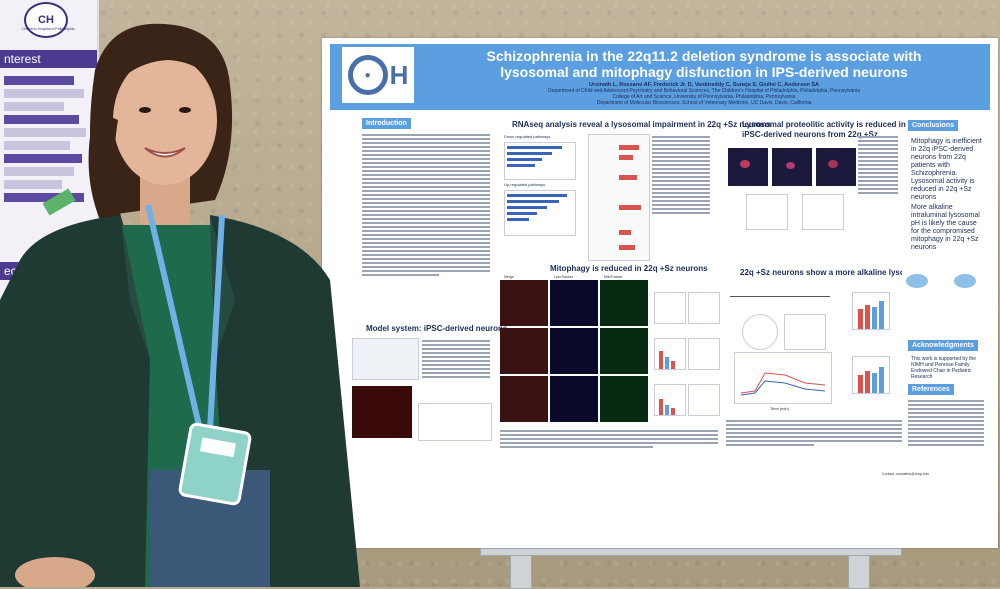  What do you see at coordinates (527, 136) in the screenshot?
I see `legend-downregulated: Down-regulated pathways` at bounding box center [527, 136].